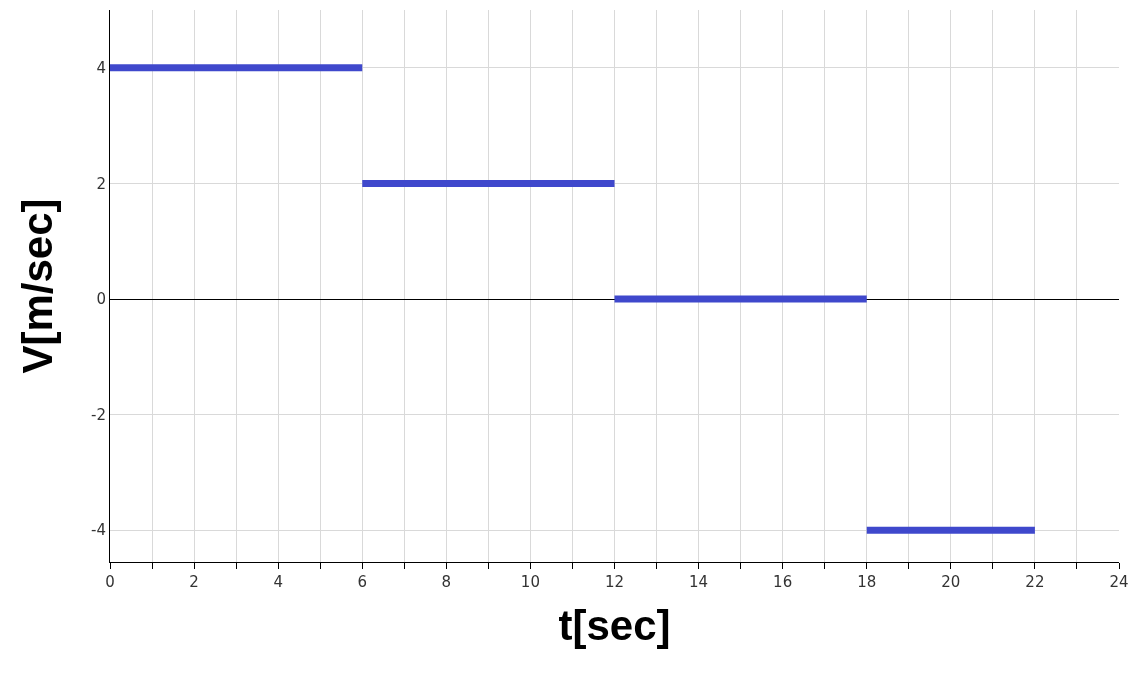  I want to click on x-tick-label: 24, so click(1119, 582).